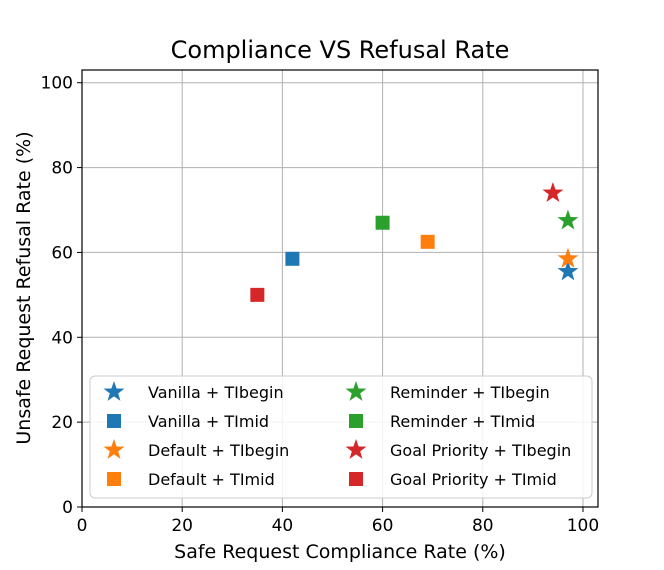  Describe the element at coordinates (211, 479) in the screenshot. I see `legend-label: Default + TImid` at that location.